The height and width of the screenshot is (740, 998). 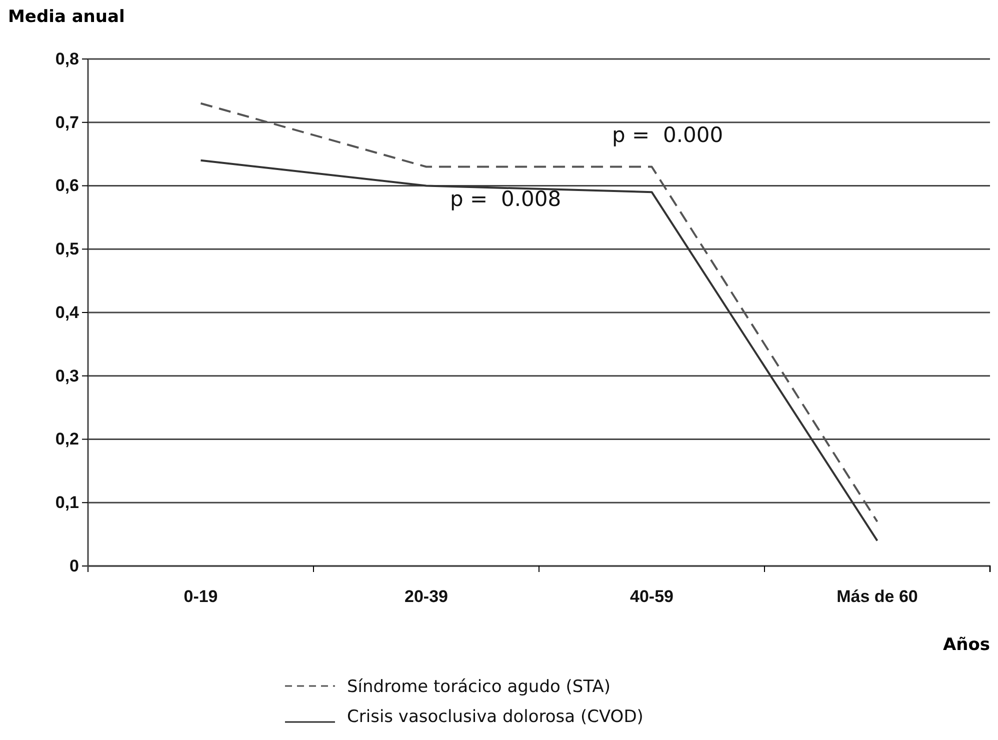 I want to click on y-tick-label: 0, so click(x=74, y=566).